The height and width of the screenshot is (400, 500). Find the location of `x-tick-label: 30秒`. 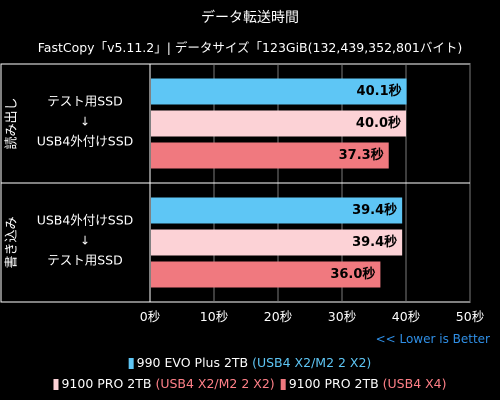

x-tick-label: 30秒 is located at coordinates (342, 316).